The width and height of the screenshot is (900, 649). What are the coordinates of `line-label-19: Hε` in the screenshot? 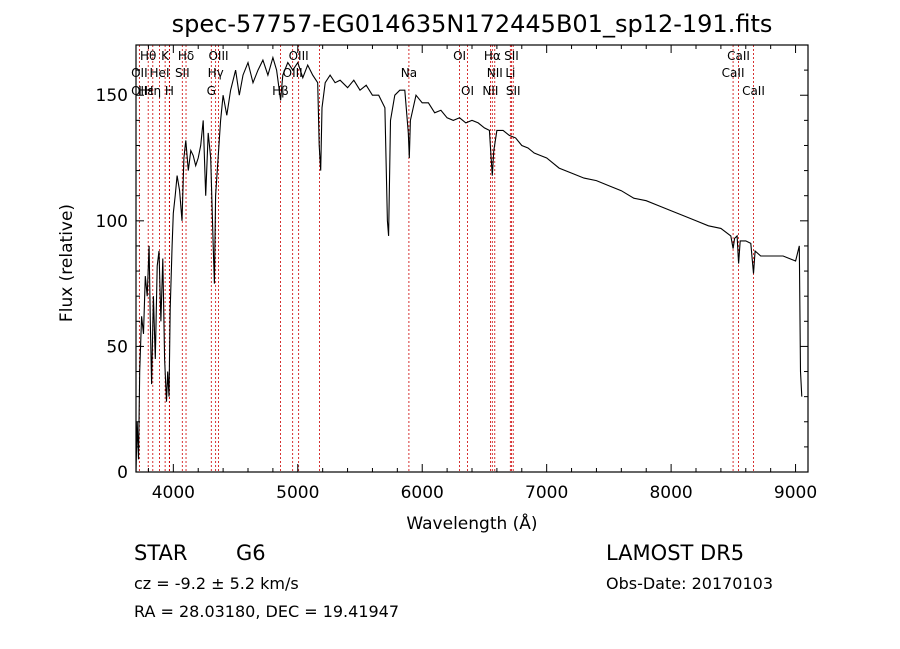 It's located at (146, 91).